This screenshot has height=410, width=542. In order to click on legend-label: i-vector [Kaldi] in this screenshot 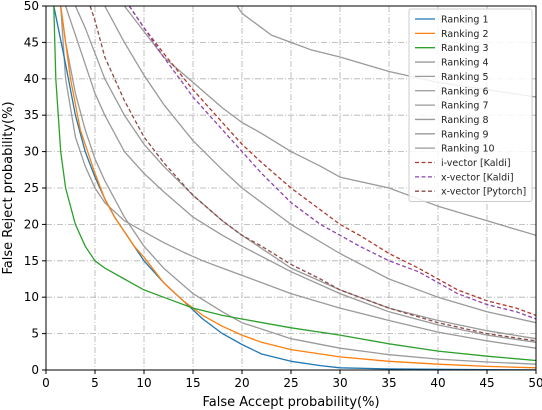, I will do `click(476, 163)`.